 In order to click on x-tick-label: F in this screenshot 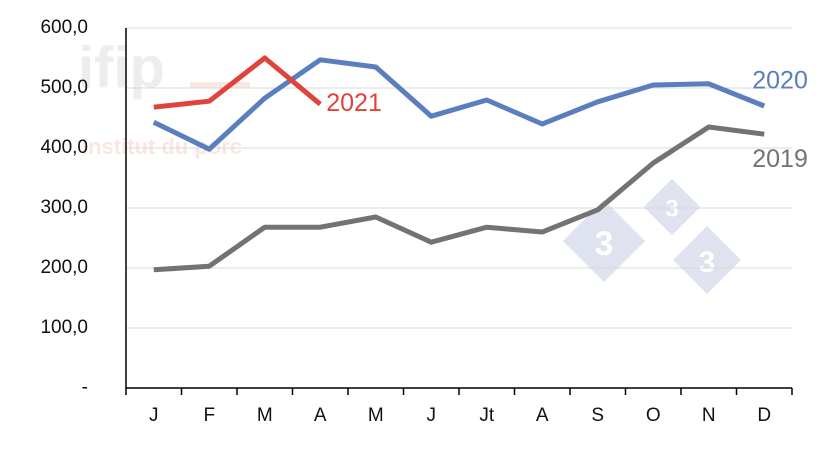, I will do `click(209, 415)`.